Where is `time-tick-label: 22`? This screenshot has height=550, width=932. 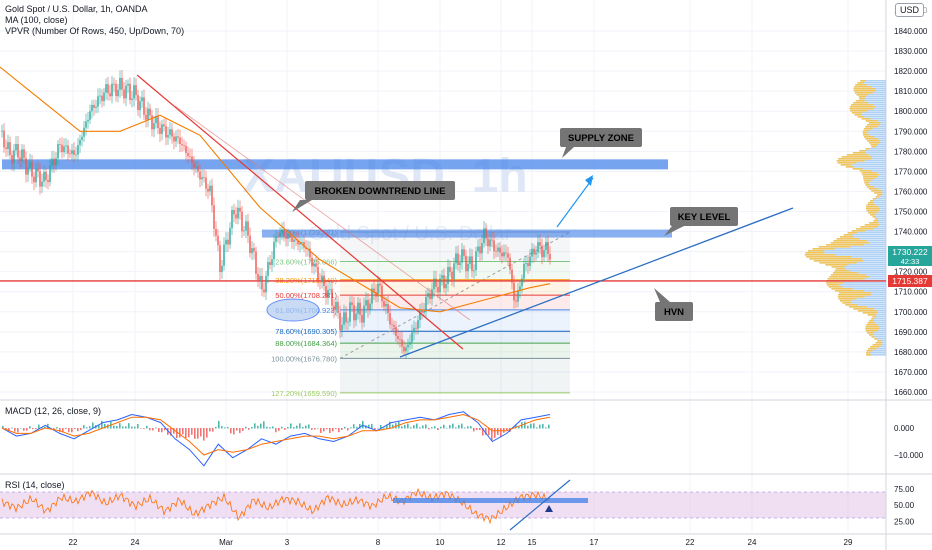
time-tick-label: 22 is located at coordinates (690, 542).